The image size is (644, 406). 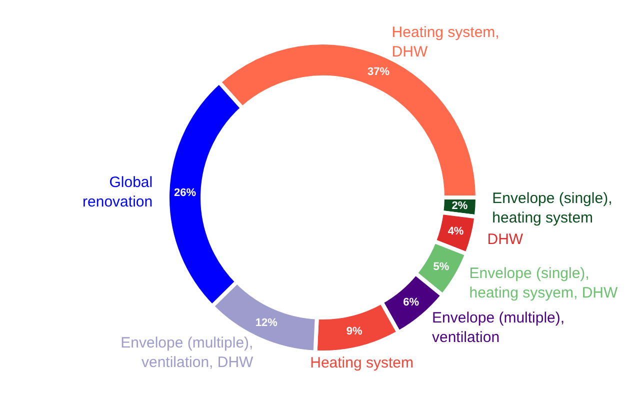 What do you see at coordinates (185, 193) in the screenshot?
I see `data-label: 26%` at bounding box center [185, 193].